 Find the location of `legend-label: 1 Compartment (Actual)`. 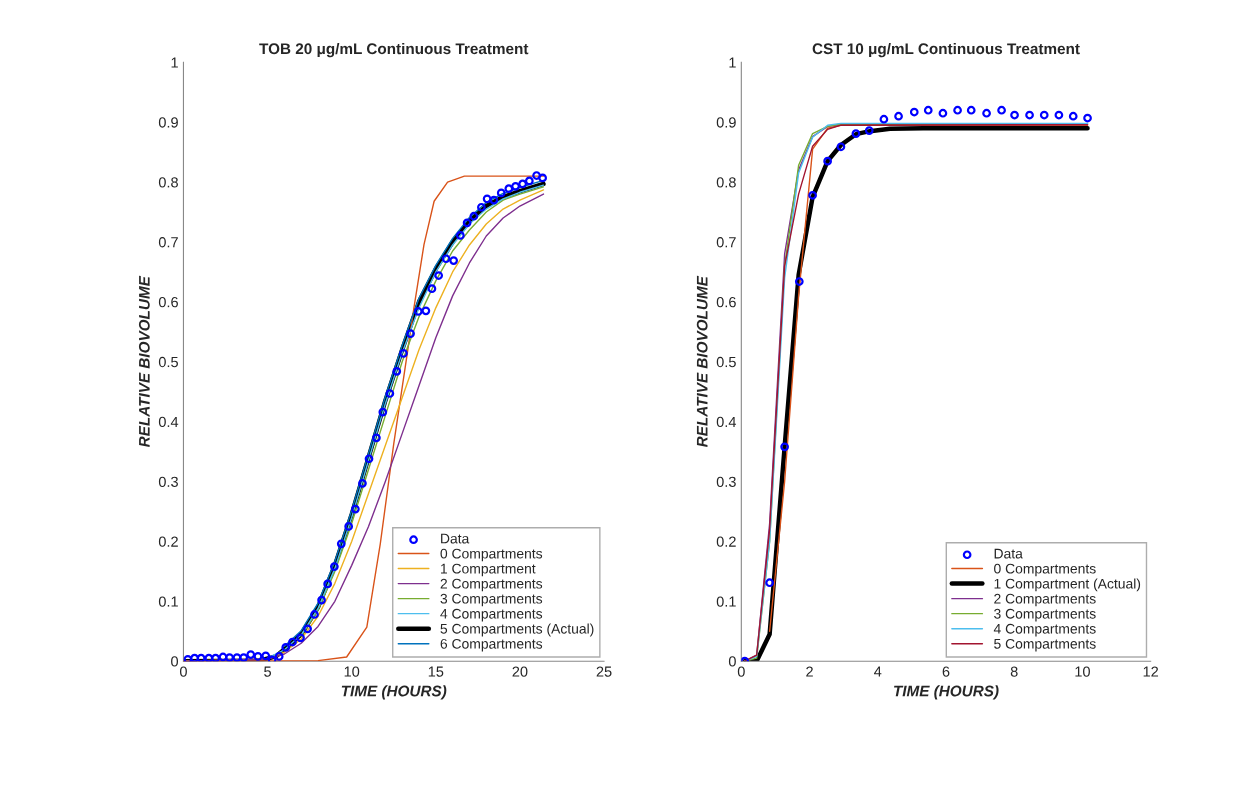

legend-label: 1 Compartment (Actual) is located at coordinates (1067, 585).